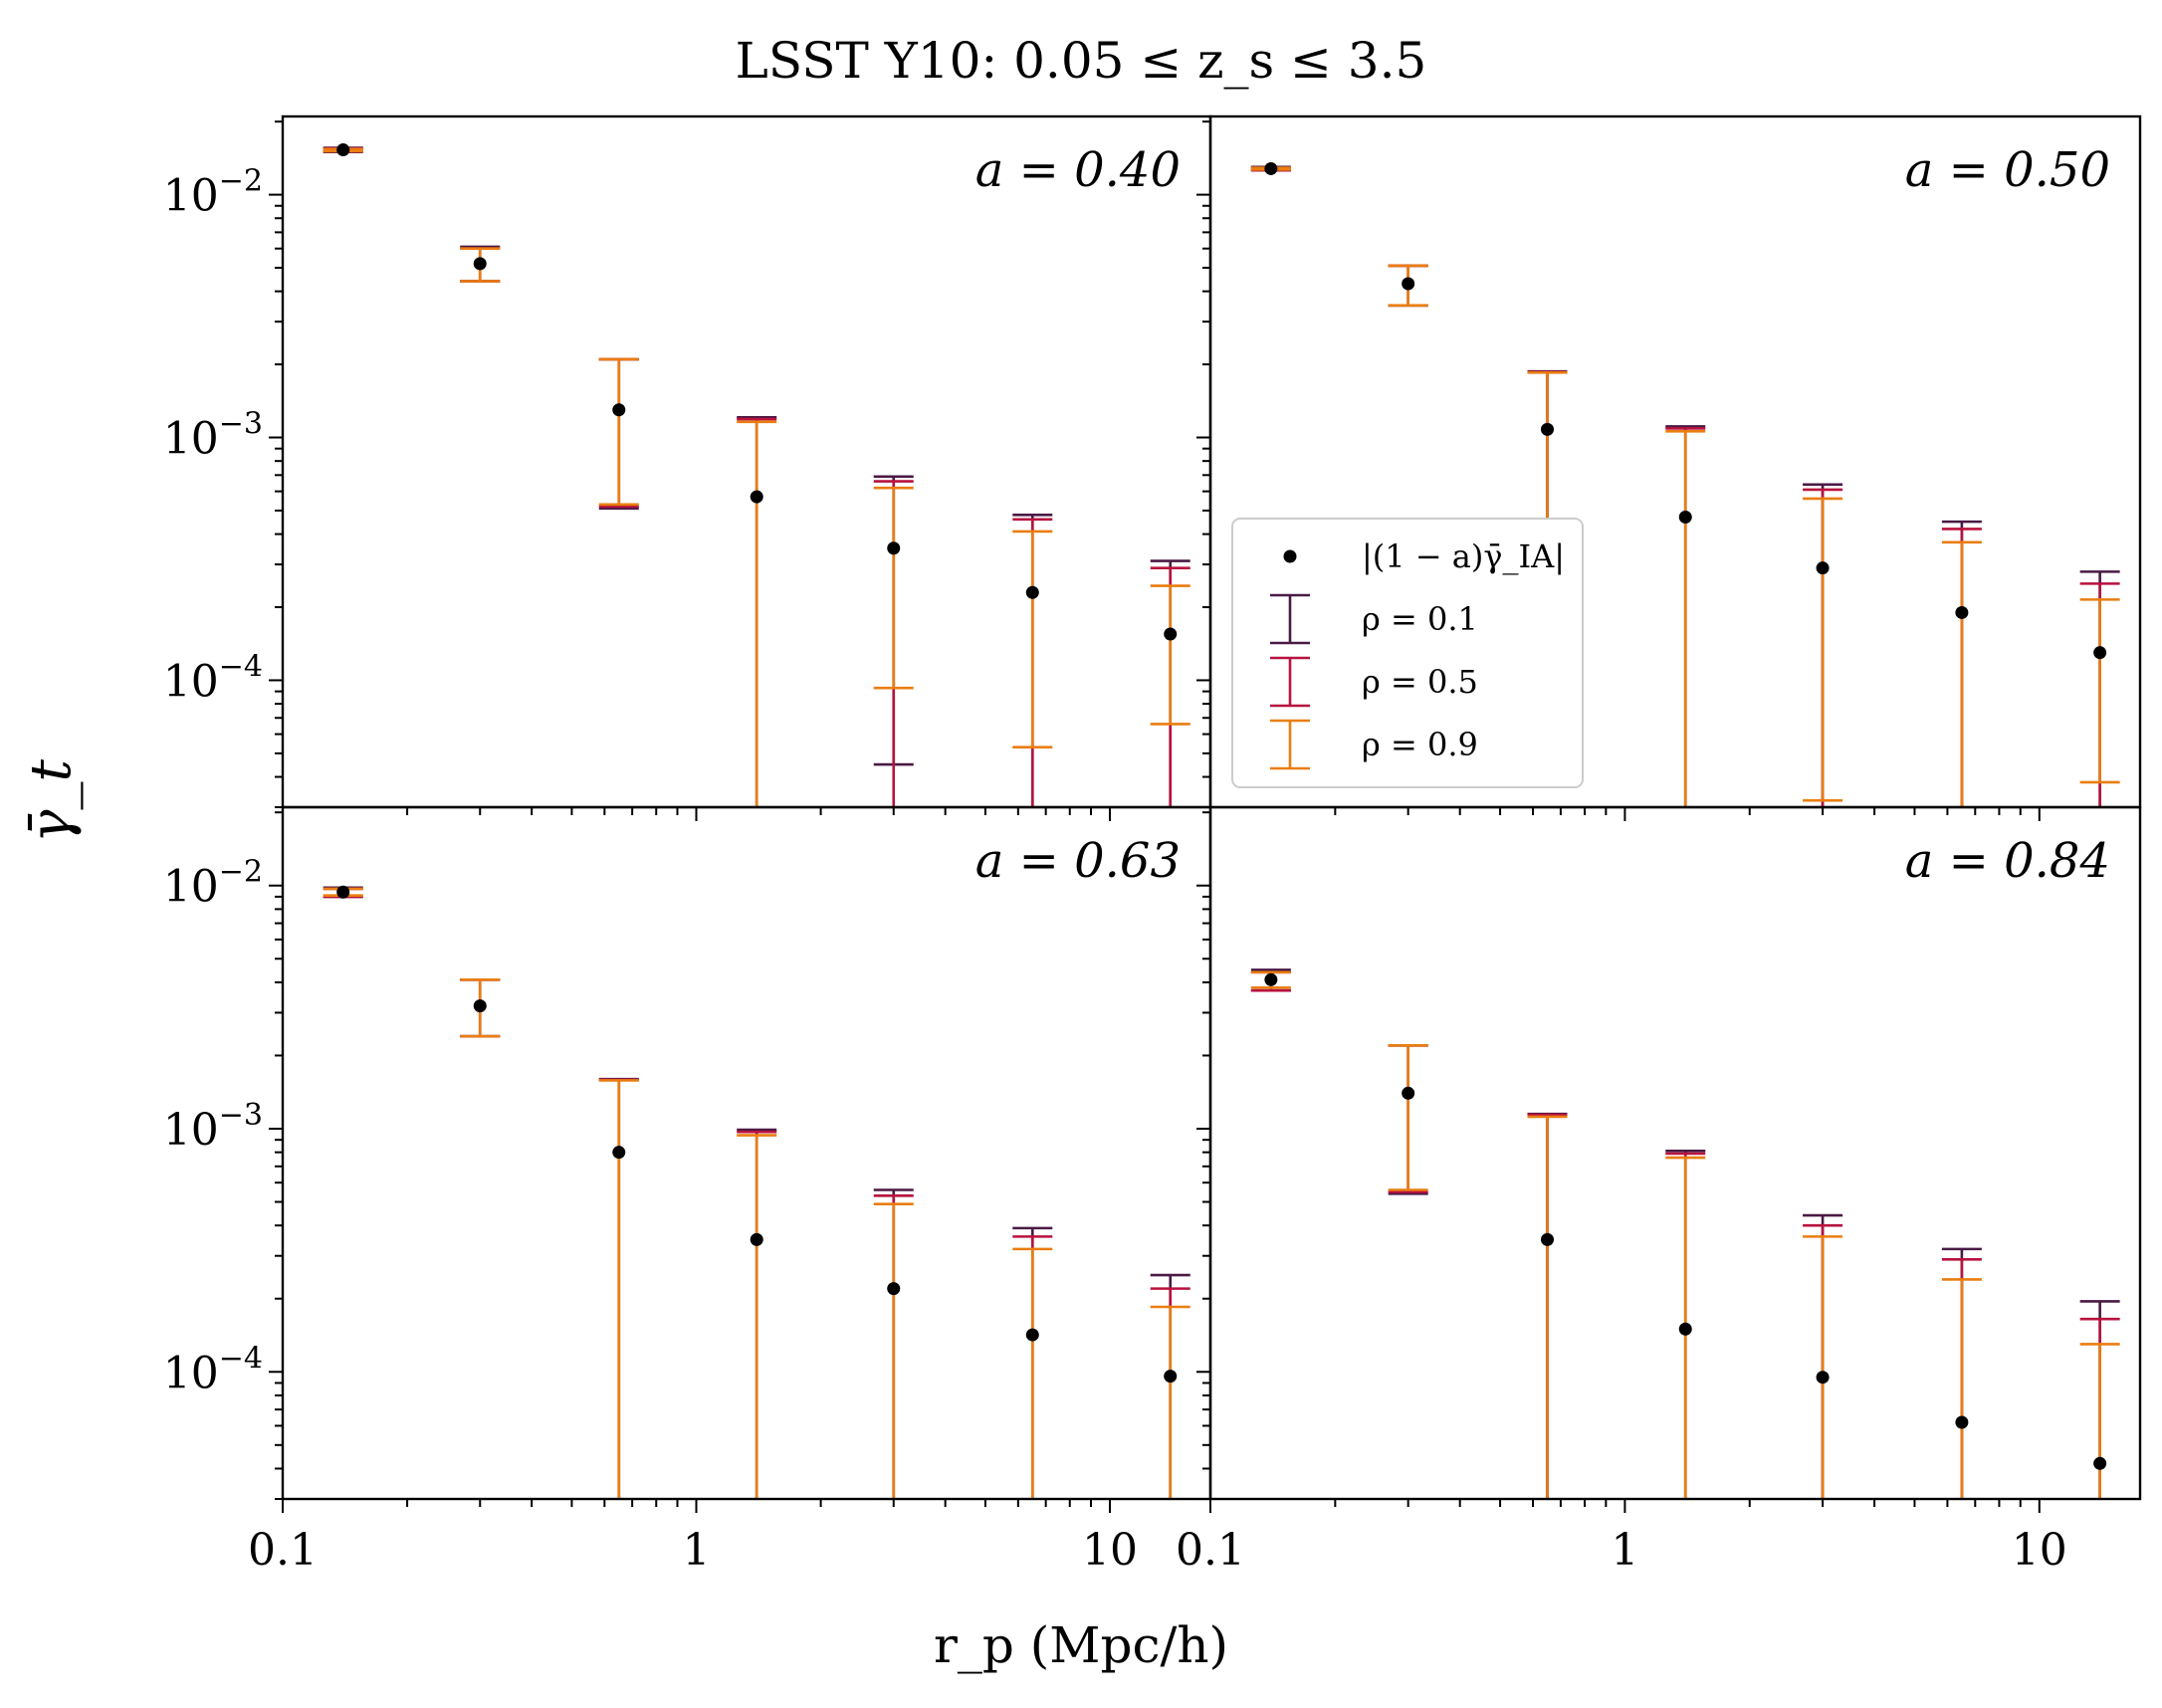 The image size is (2162, 1708). I want to click on legend: |(1 − a)γ̄_IA| ρ = 0.1 ρ = 0.5 ρ = 0.9, so click(1407, 653).